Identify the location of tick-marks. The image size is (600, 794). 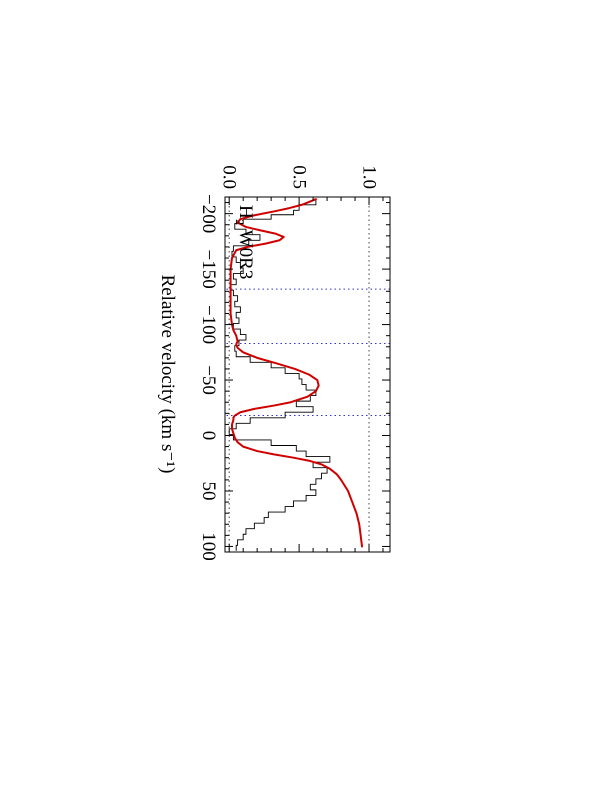
(307, 374).